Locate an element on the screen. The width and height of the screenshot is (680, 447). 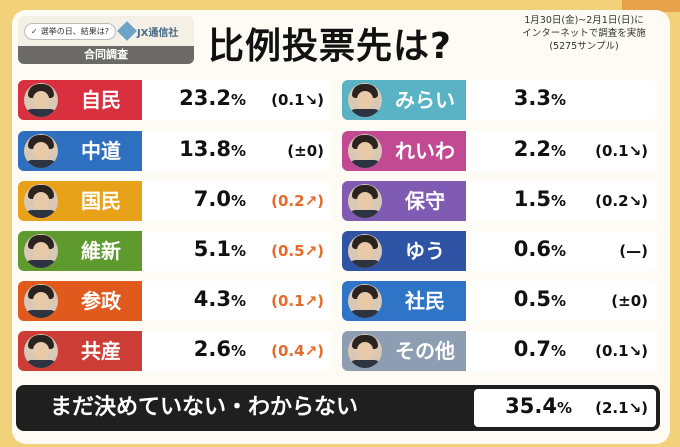
party-name: 共産 is located at coordinates (101, 351).